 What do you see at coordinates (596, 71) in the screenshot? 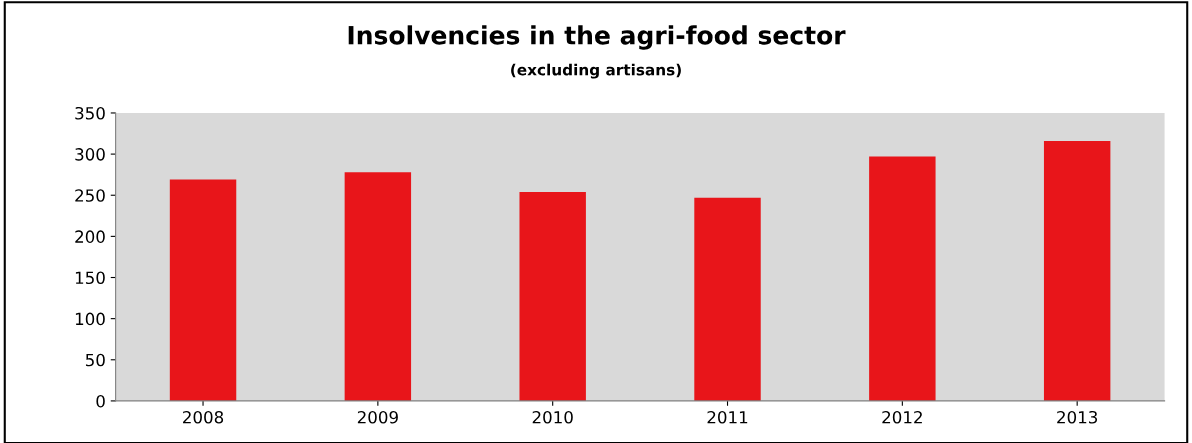
I see `chart-subtitle: (excluding artisans)` at bounding box center [596, 71].